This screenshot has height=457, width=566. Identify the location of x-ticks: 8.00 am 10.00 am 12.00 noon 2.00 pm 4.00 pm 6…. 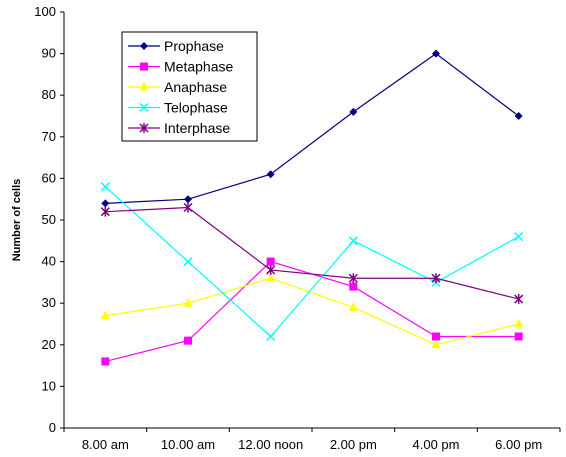
(312, 440).